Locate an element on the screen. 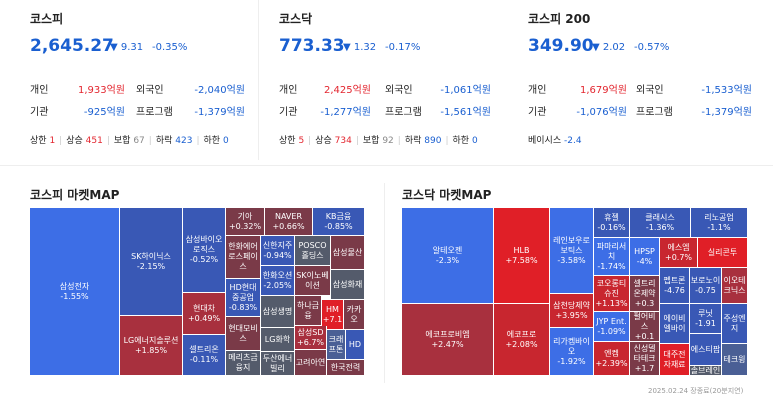 This screenshot has height=405, width=773. kospi-map-cell: 고려아연 is located at coordinates (311, 363).